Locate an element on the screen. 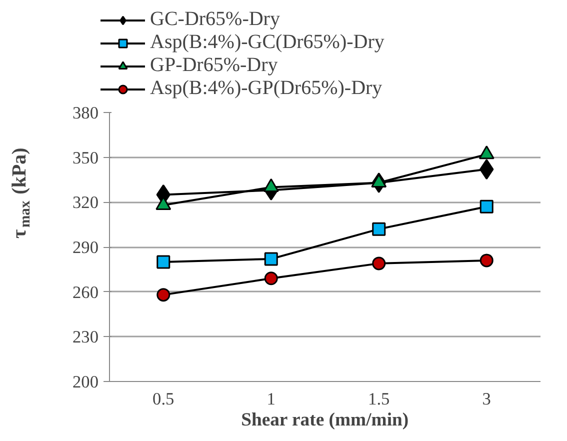 Image resolution: width=567 pixels, height=441 pixels. y-axis-title: τmax (kPa) is located at coordinates (21, 193).